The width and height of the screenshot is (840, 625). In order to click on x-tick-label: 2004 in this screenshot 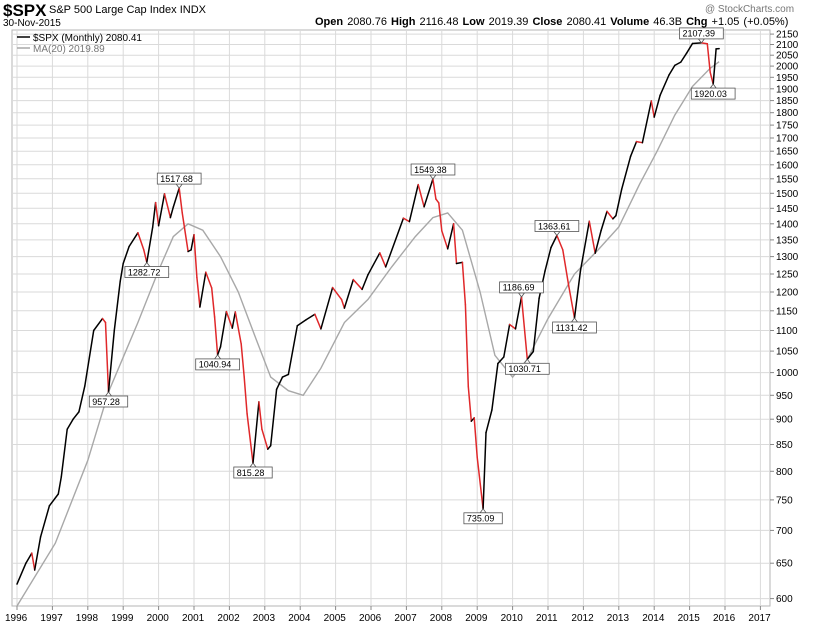, I will do `click(299, 618)`.